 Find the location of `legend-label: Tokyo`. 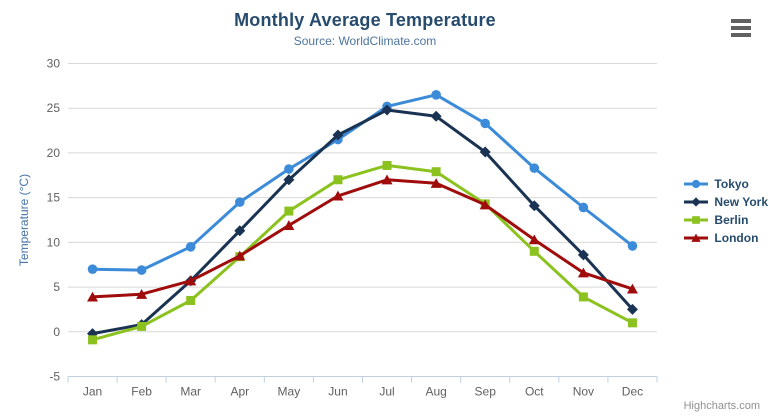

legend-label: Tokyo is located at coordinates (731, 184).